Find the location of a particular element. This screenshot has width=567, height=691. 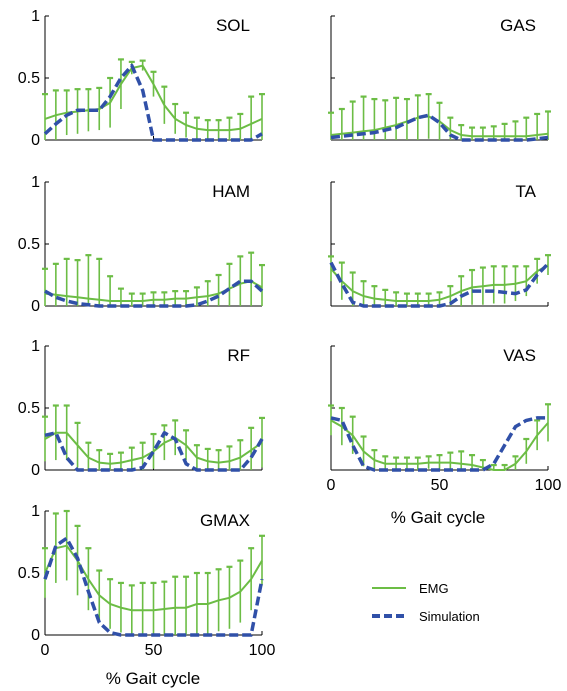

panel-title: GAS is located at coordinates (518, 25).